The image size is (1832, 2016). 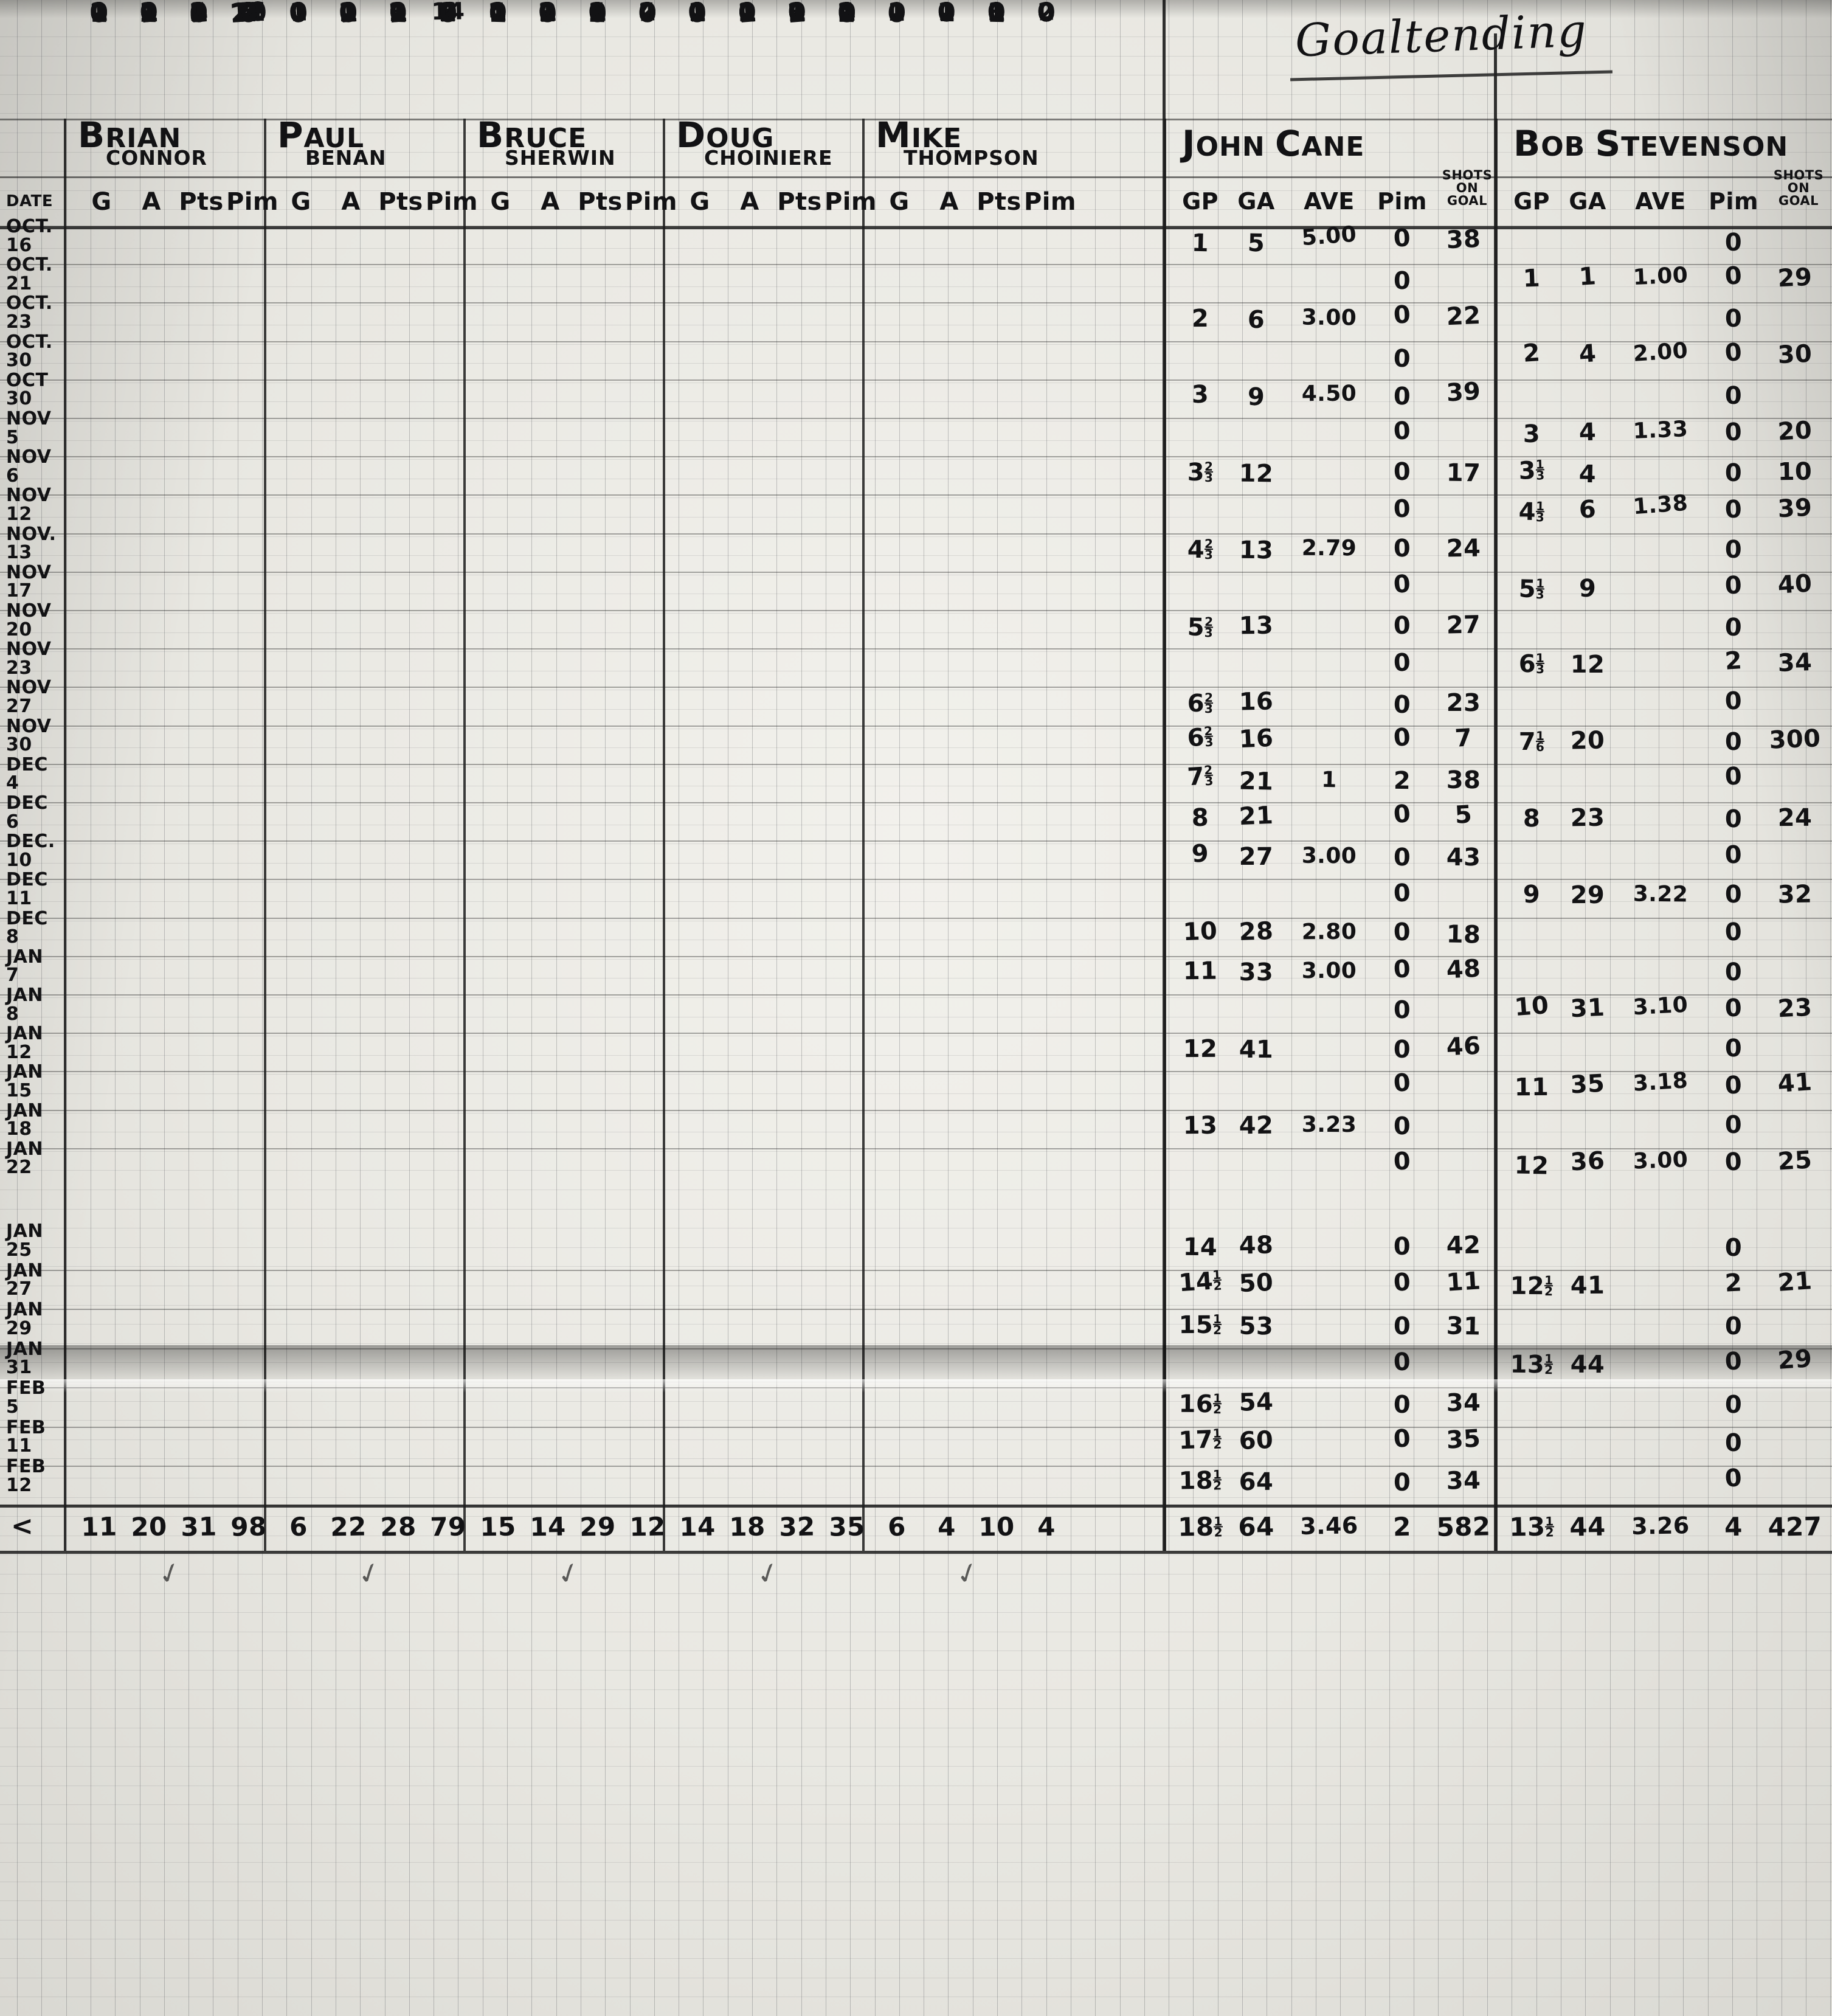 I want to click on total-value: 35, so click(x=847, y=1526).